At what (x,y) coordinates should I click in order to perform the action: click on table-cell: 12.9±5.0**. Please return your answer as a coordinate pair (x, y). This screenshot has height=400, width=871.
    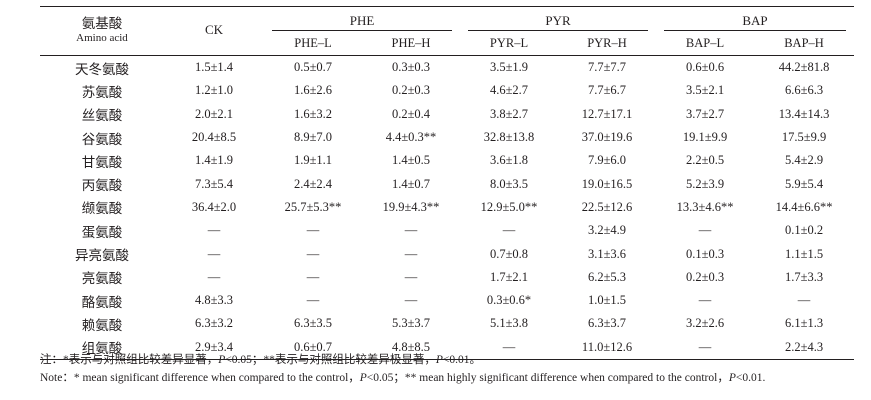
    Looking at the image, I should click on (509, 206).